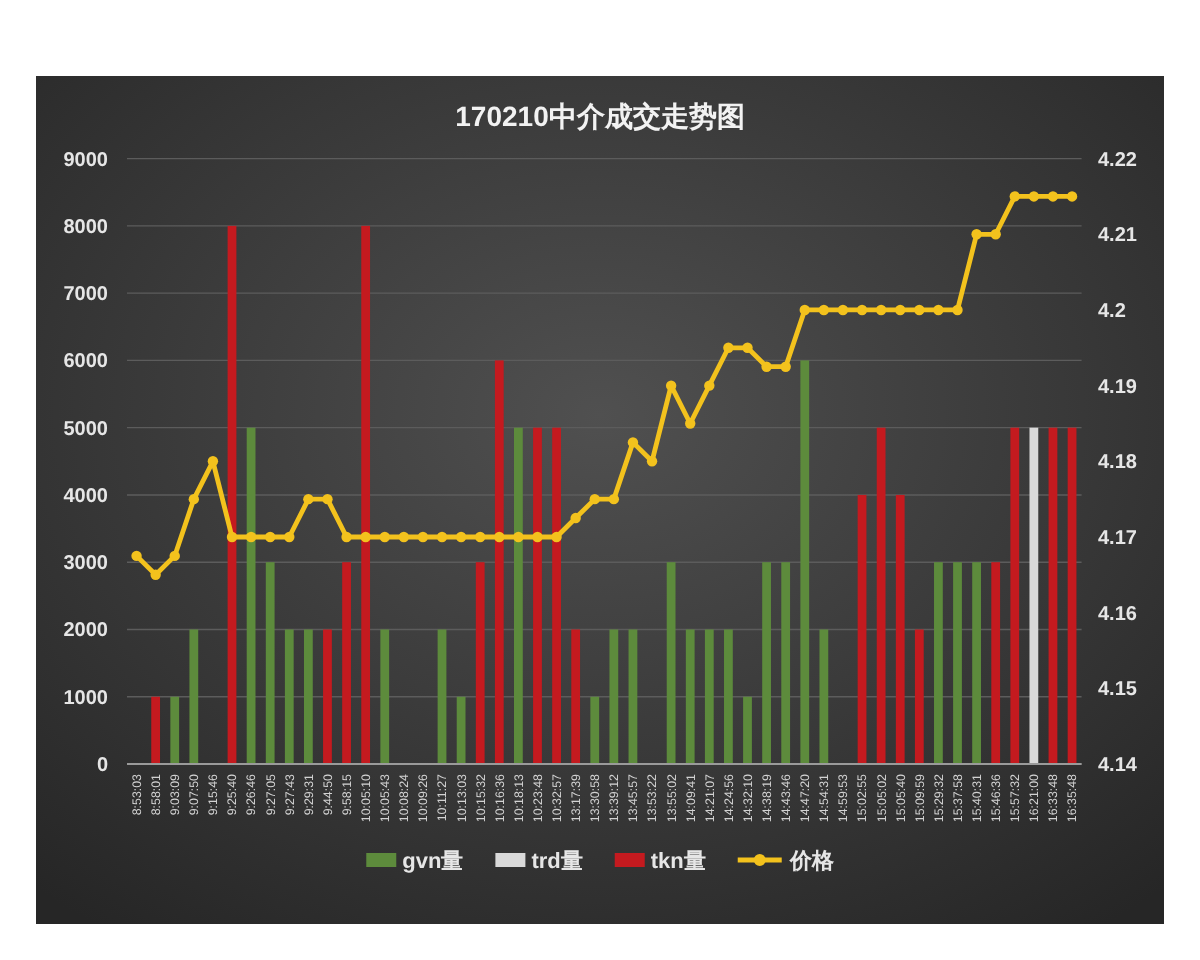 This screenshot has height=960, width=1200. Describe the element at coordinates (86, 429) in the screenshot. I see `y-tick-label: 5000` at that location.